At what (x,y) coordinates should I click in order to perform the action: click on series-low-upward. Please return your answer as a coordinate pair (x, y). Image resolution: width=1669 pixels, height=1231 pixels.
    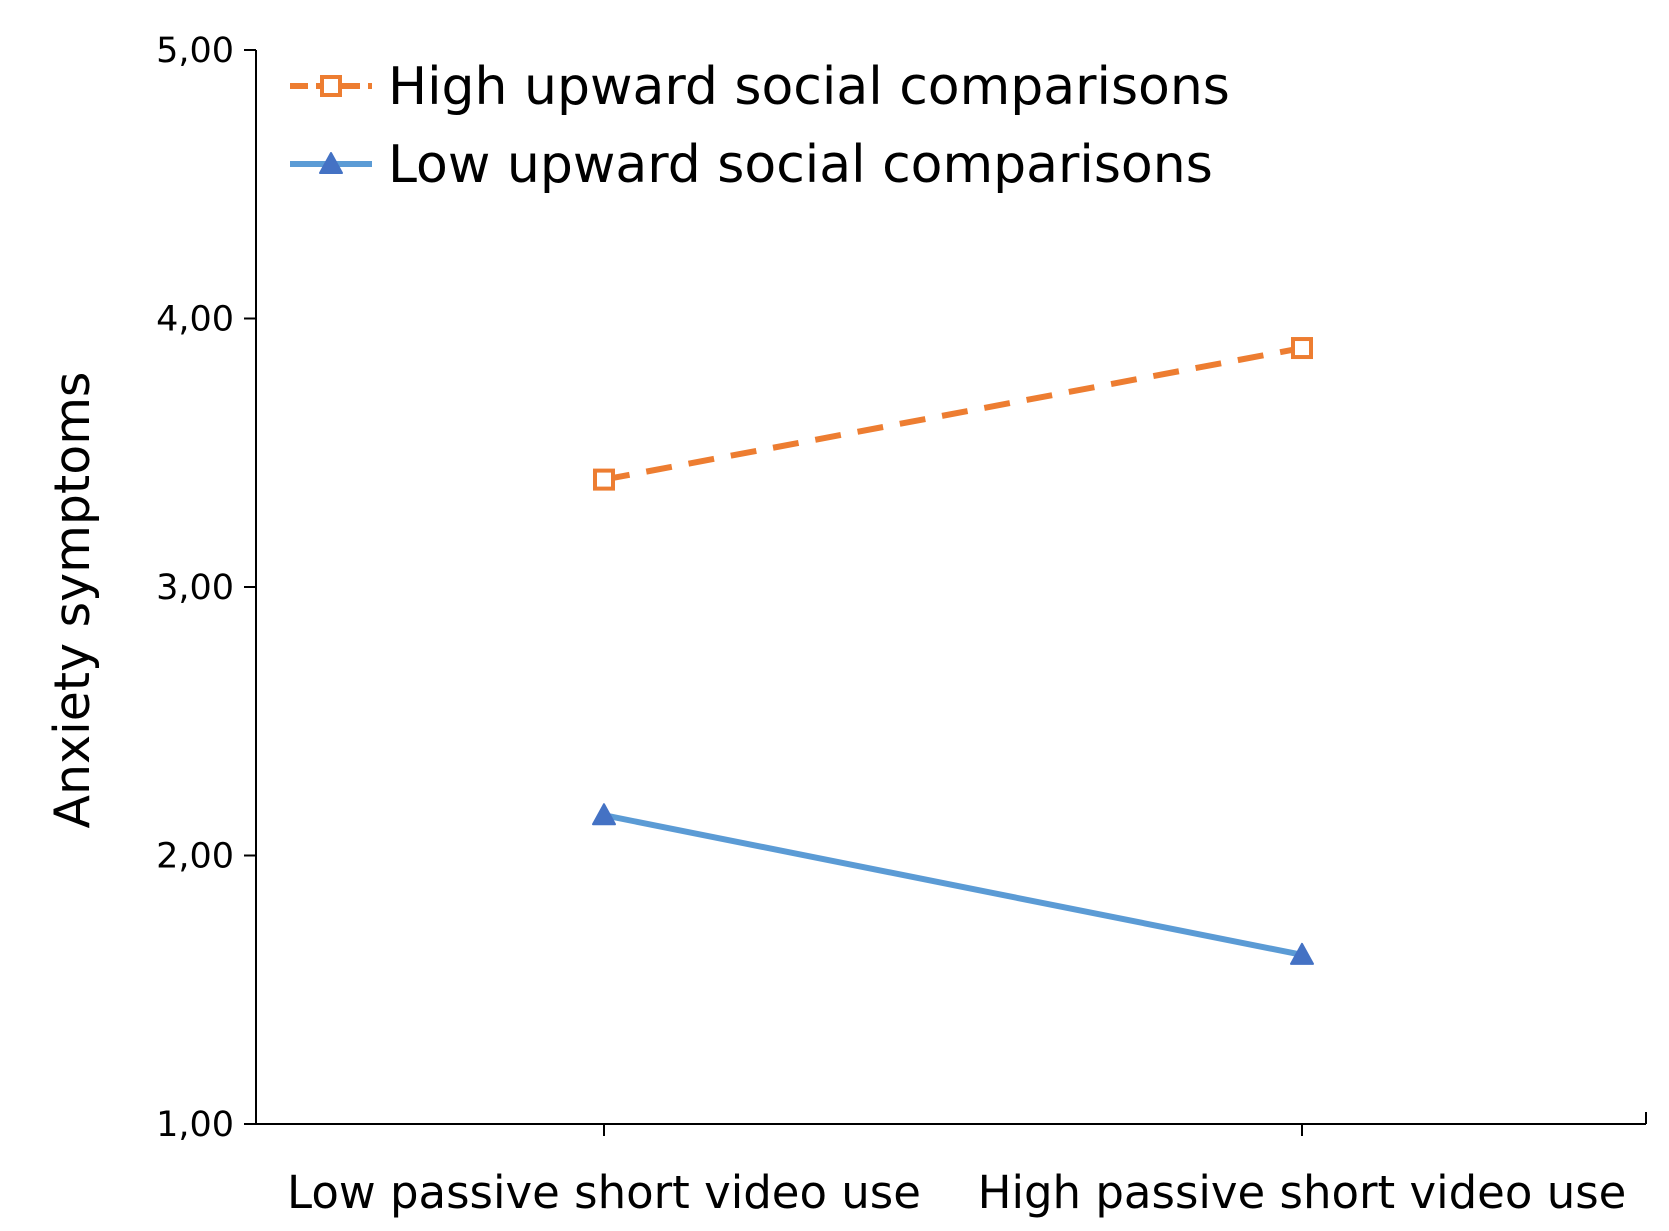
    Looking at the image, I should click on (953, 884).